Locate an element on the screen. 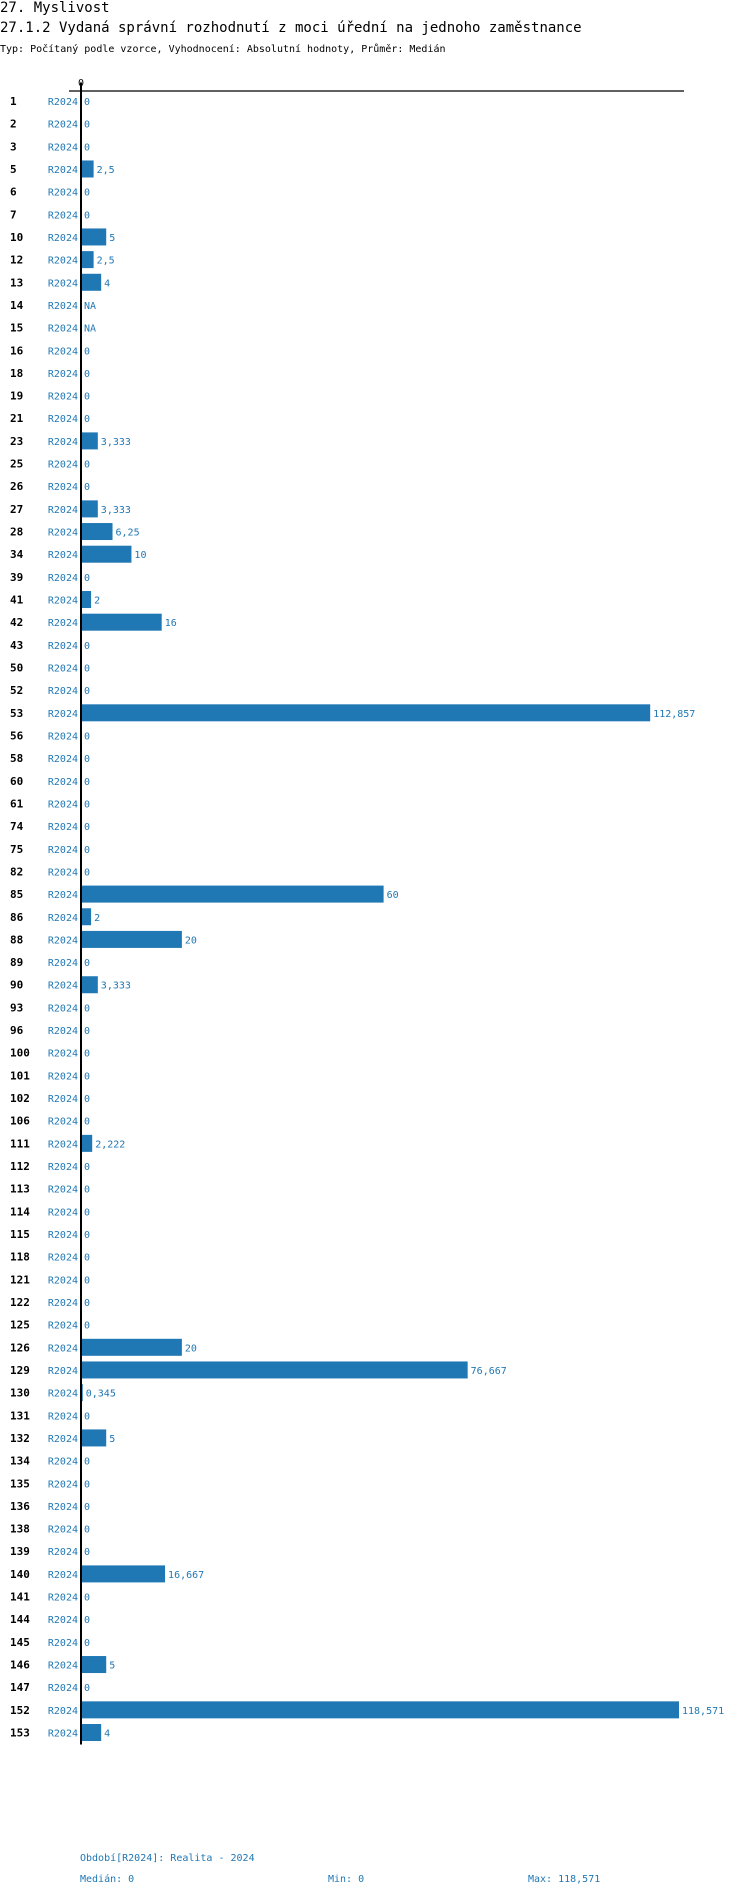 Image resolution: width=750 pixels, height=1904 pixels. row-id-label: 152 is located at coordinates (20, 1710).